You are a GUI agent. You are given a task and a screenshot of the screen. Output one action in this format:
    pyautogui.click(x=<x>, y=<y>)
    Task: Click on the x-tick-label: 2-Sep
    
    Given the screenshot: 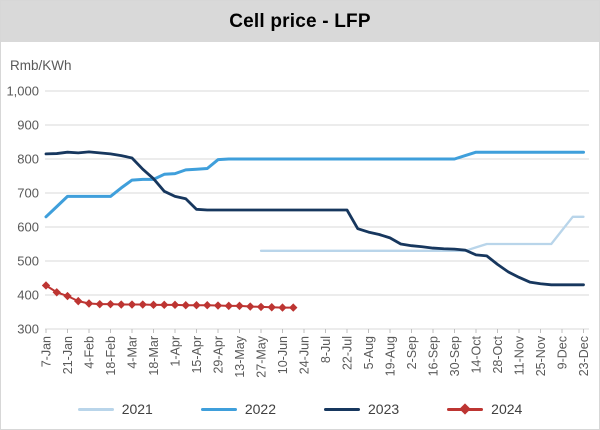 What is the action you would take?
    pyautogui.click(x=412, y=352)
    